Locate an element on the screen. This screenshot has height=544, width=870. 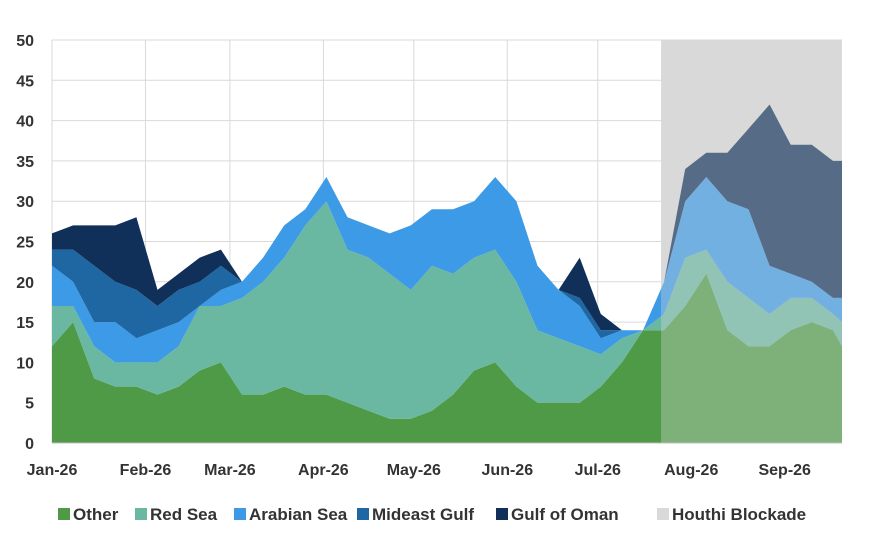
legend-swatch-other is located at coordinates (64, 514).